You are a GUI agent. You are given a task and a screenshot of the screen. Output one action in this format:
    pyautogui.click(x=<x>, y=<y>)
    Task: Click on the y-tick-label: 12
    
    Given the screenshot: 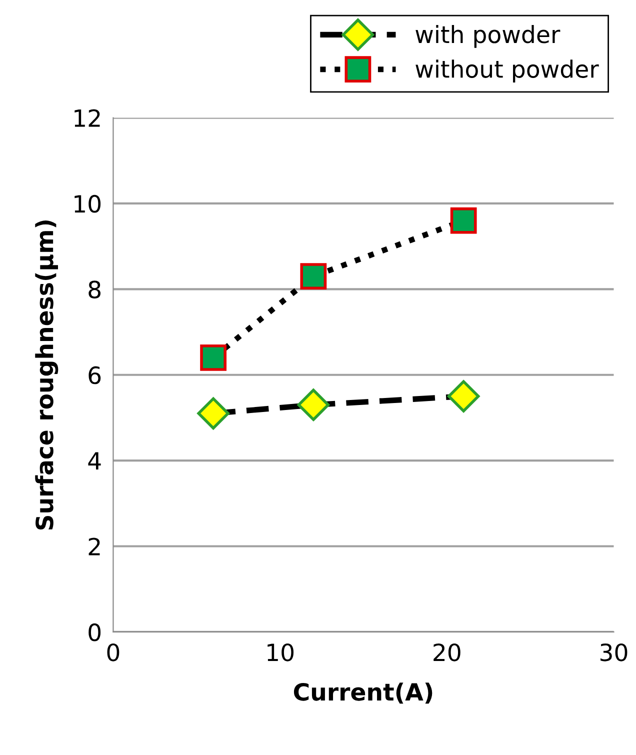 What is the action you would take?
    pyautogui.click(x=87, y=118)
    